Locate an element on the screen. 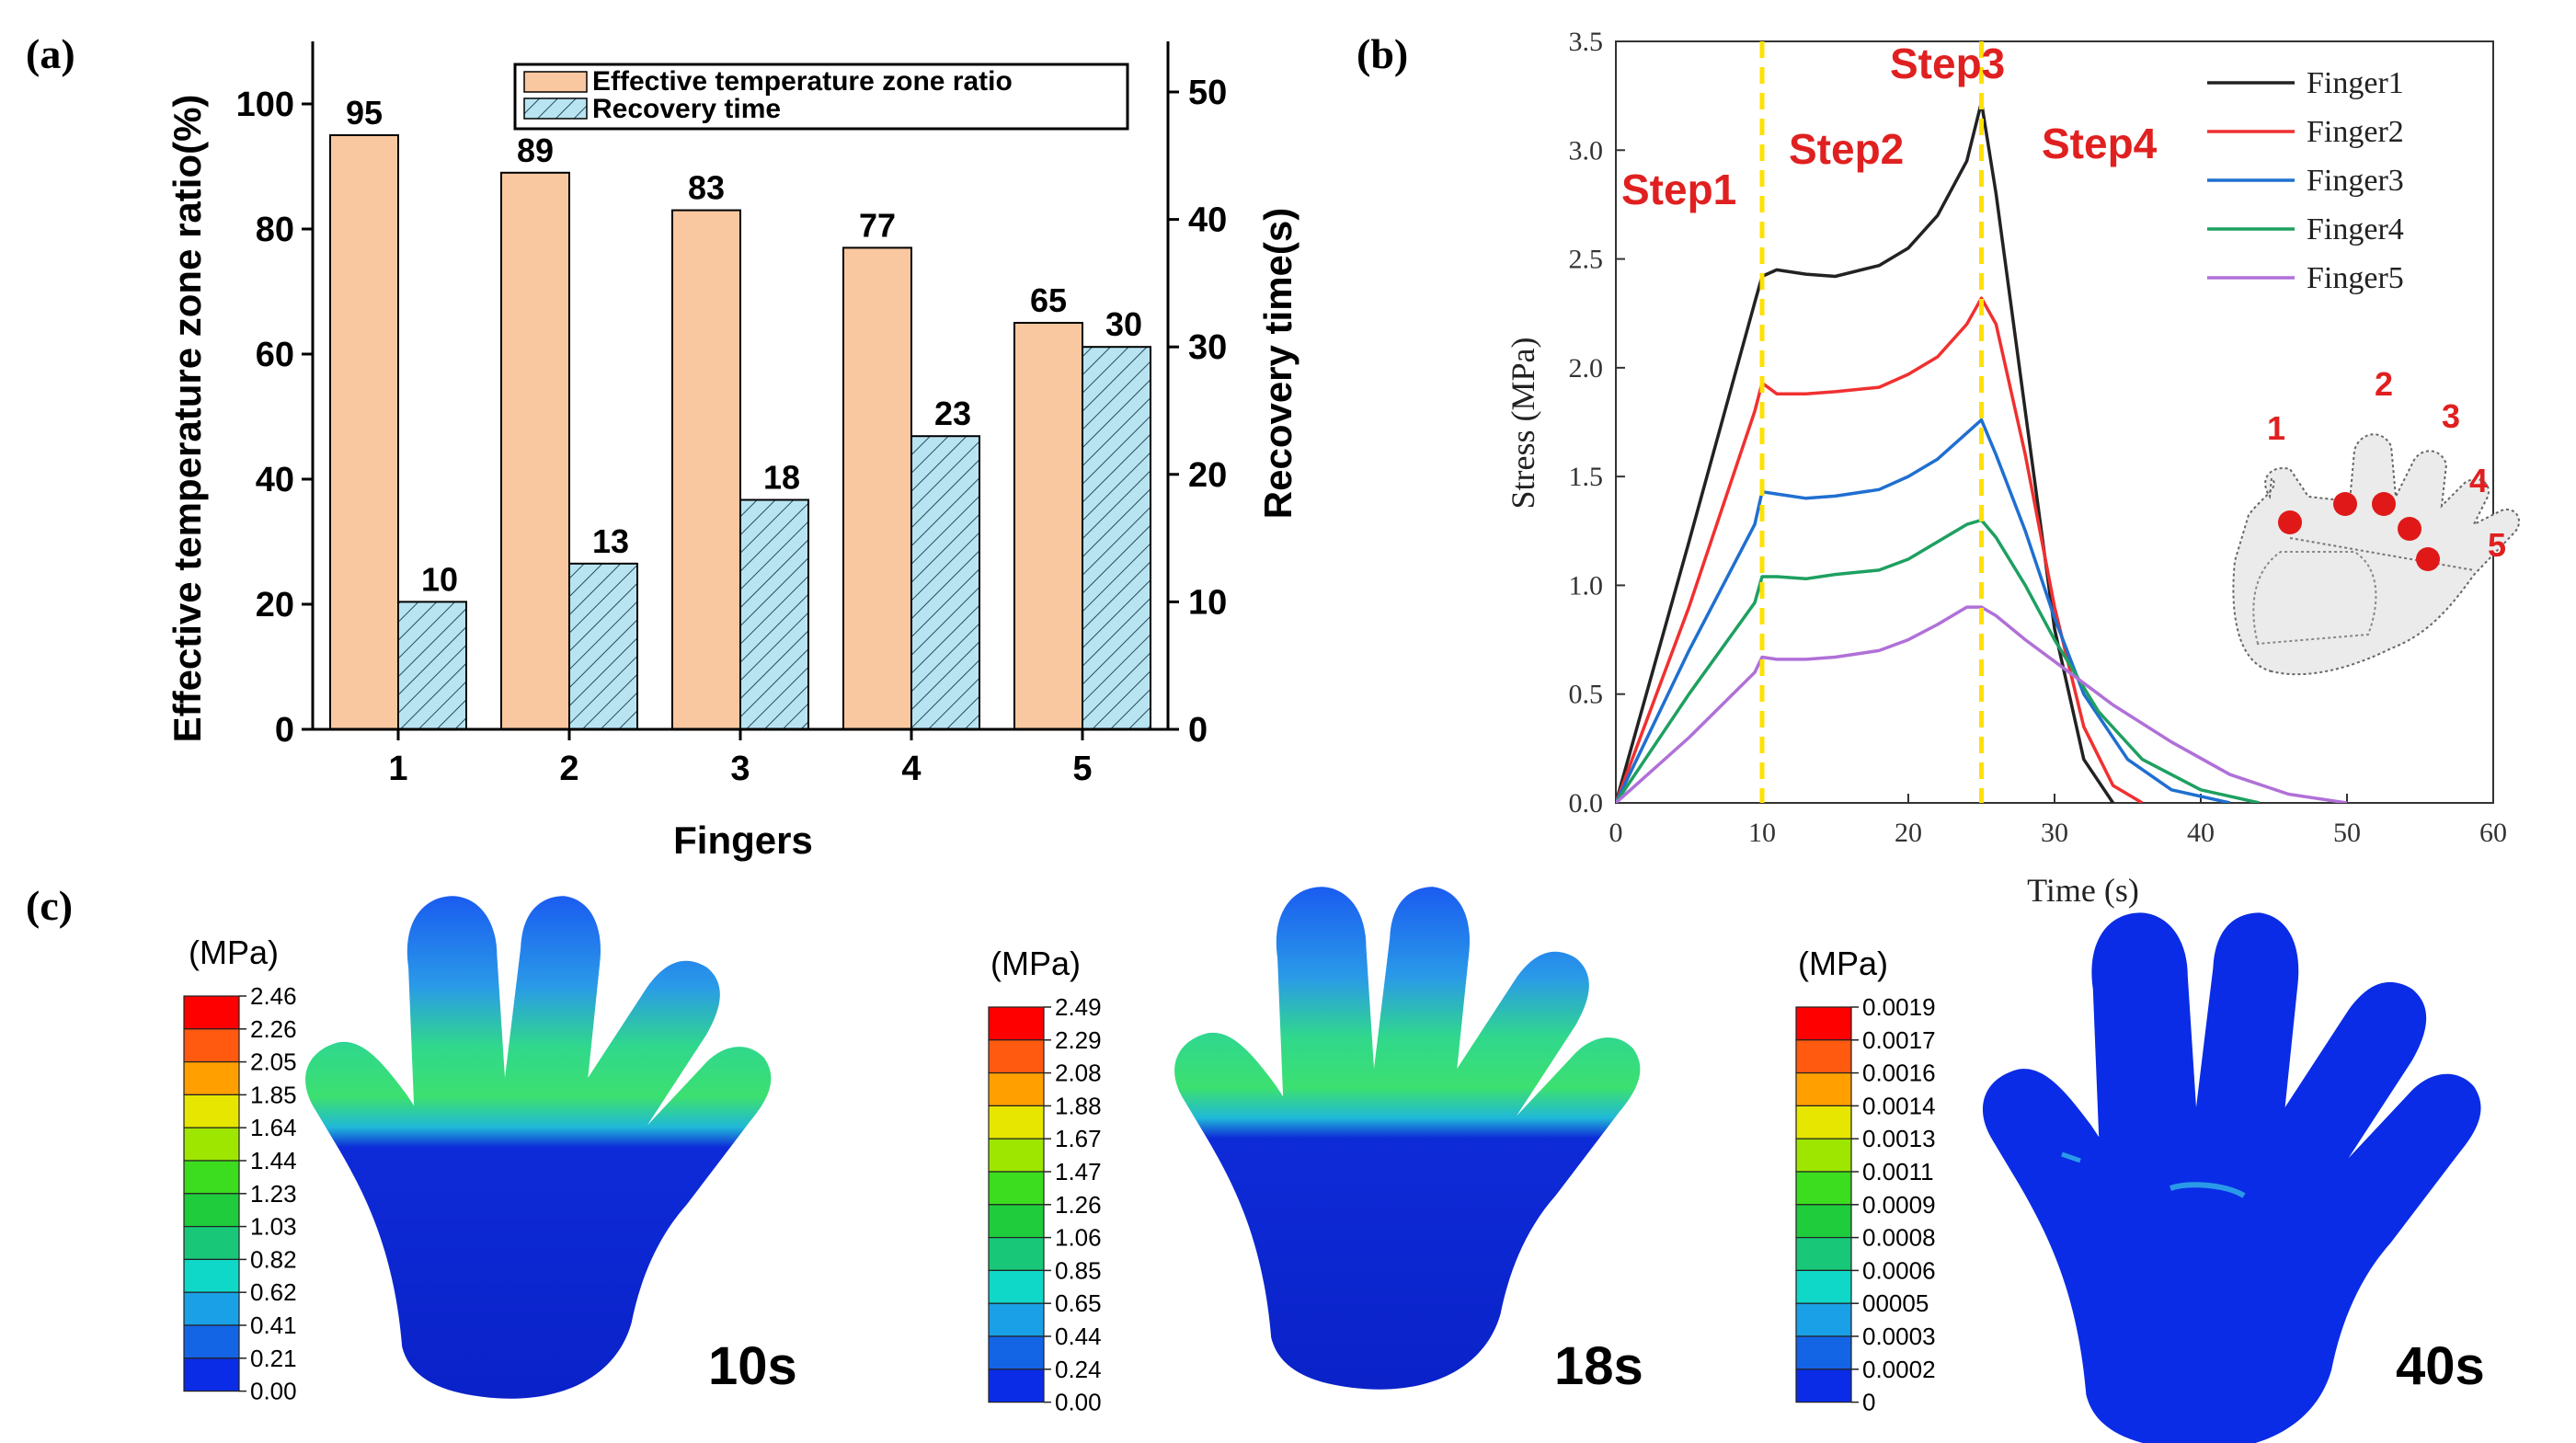  finger-number-1: 1 is located at coordinates (2276, 428).